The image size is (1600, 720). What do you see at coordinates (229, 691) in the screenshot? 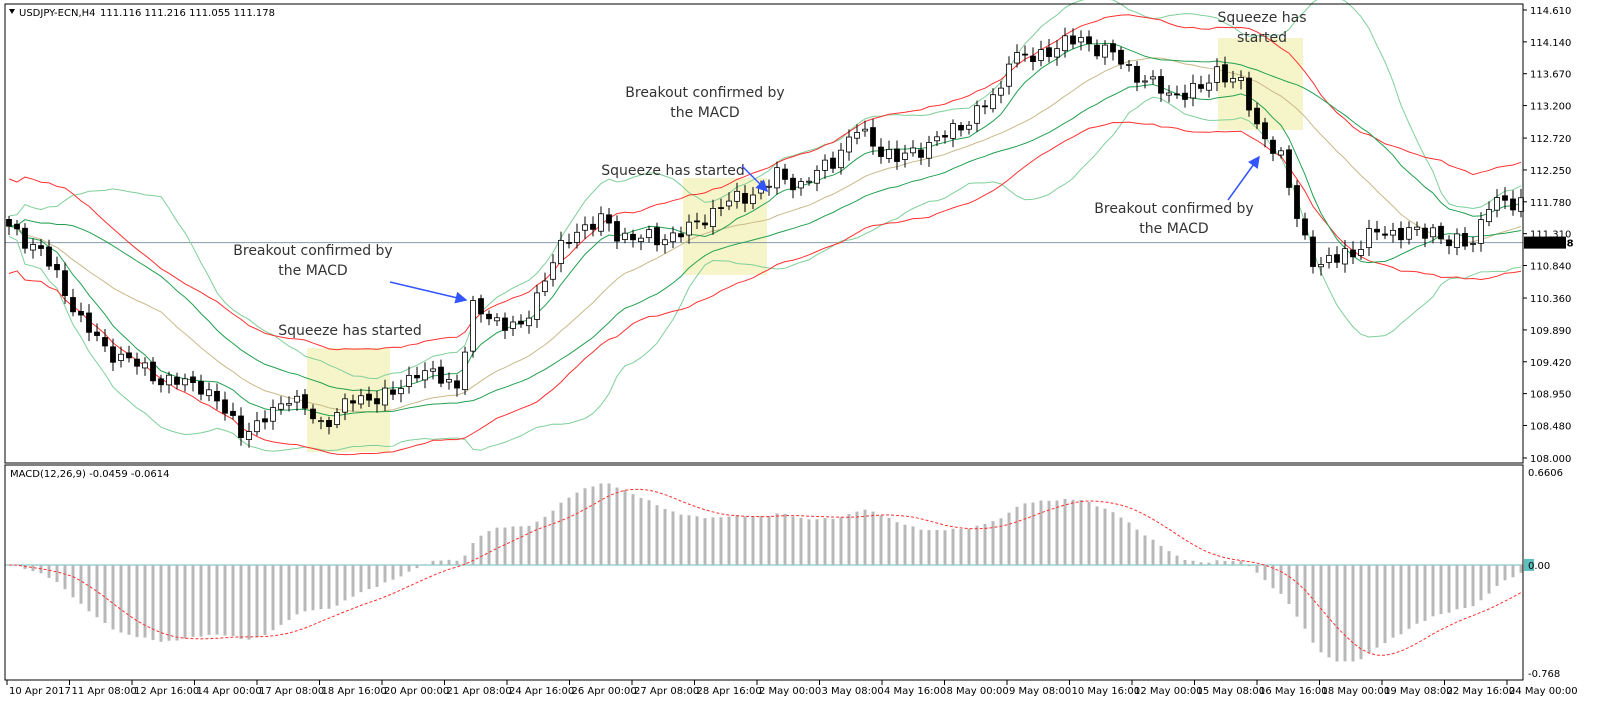
I see `time-tick-label: 14 Apr 00:00` at bounding box center [229, 691].